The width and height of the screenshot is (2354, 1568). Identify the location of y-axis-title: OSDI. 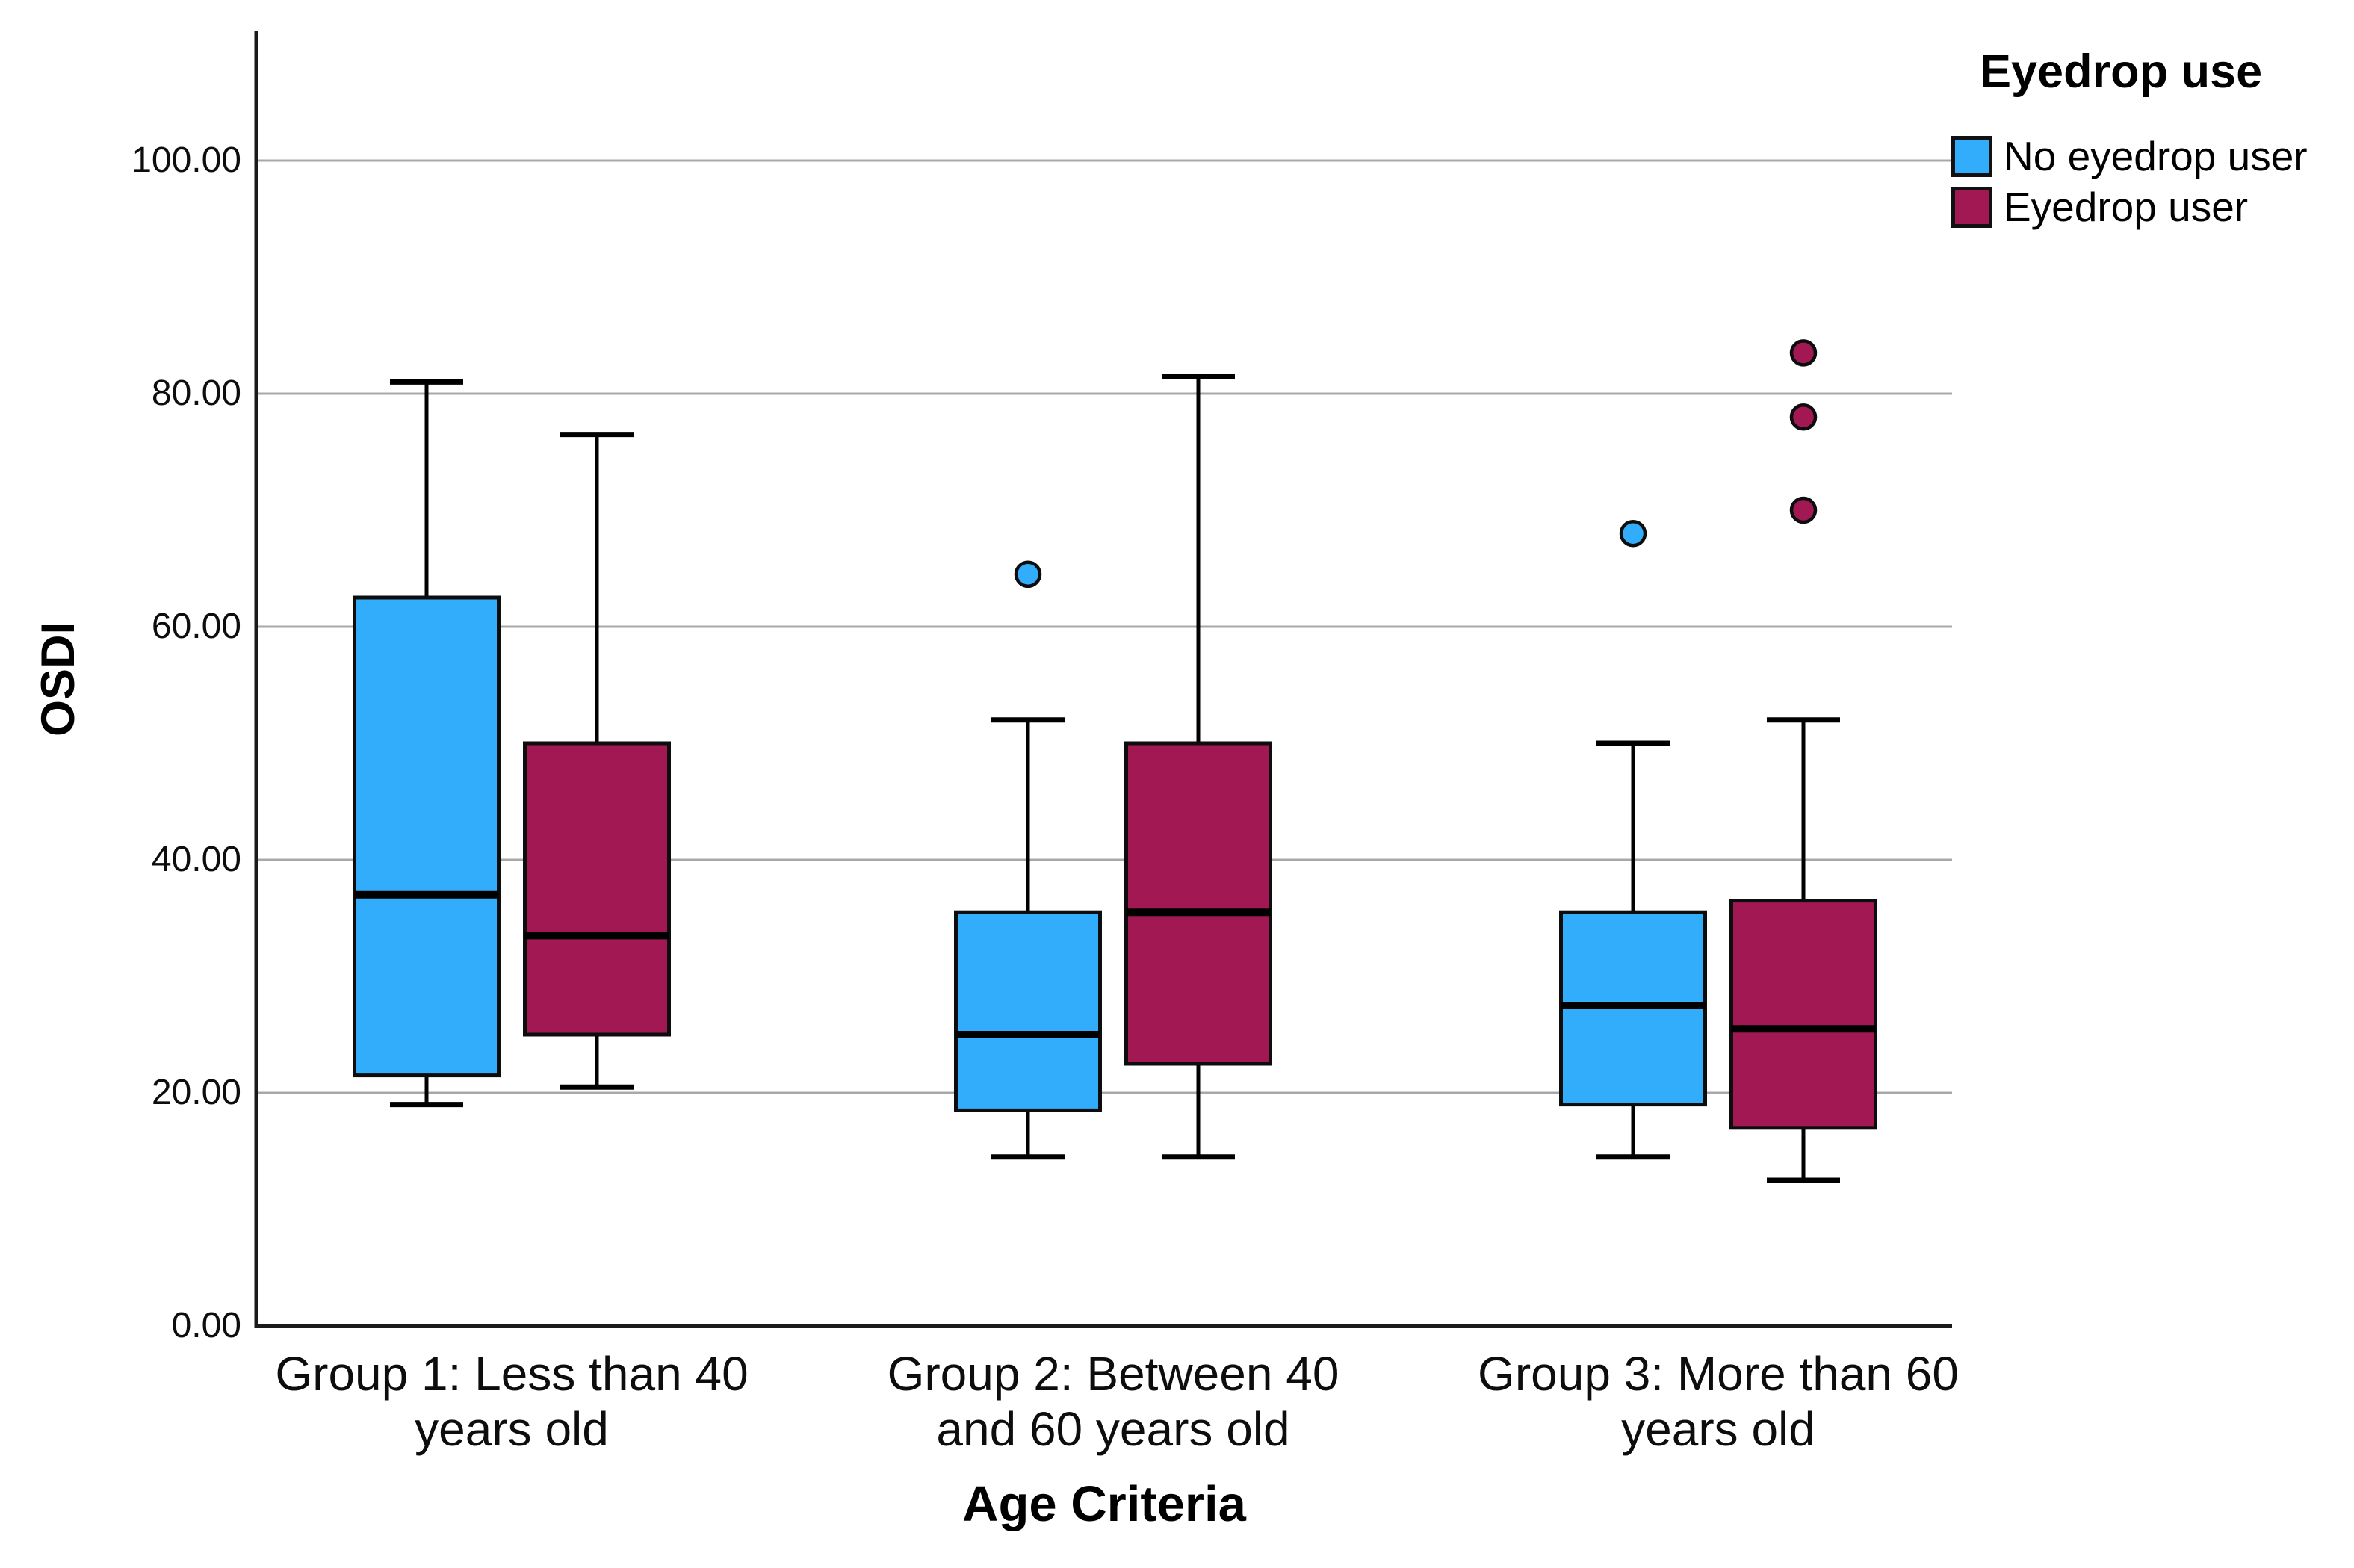
(58, 679).